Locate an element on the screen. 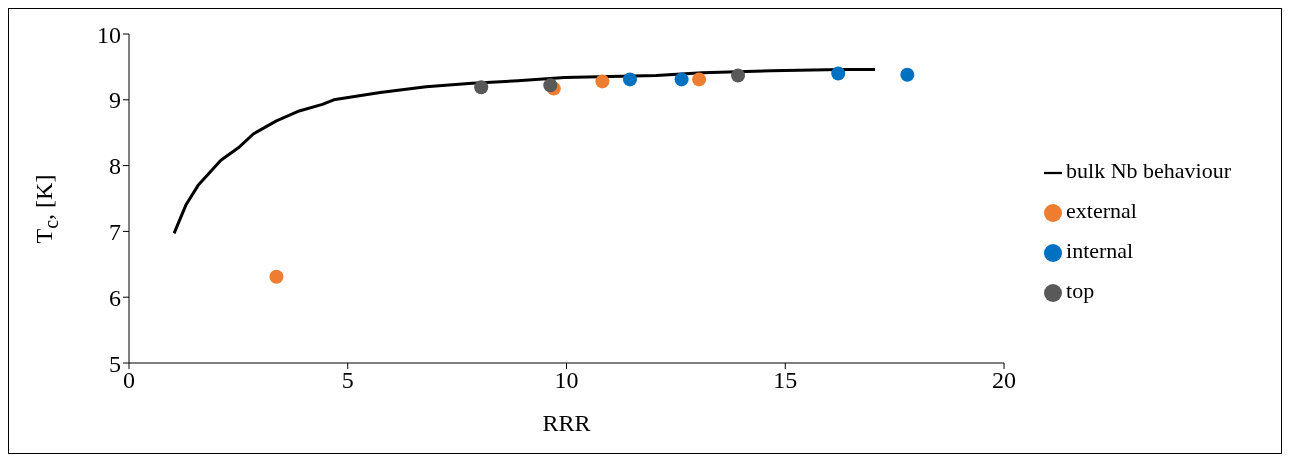 The height and width of the screenshot is (462, 1290). legend-label: top is located at coordinates (1080, 290).